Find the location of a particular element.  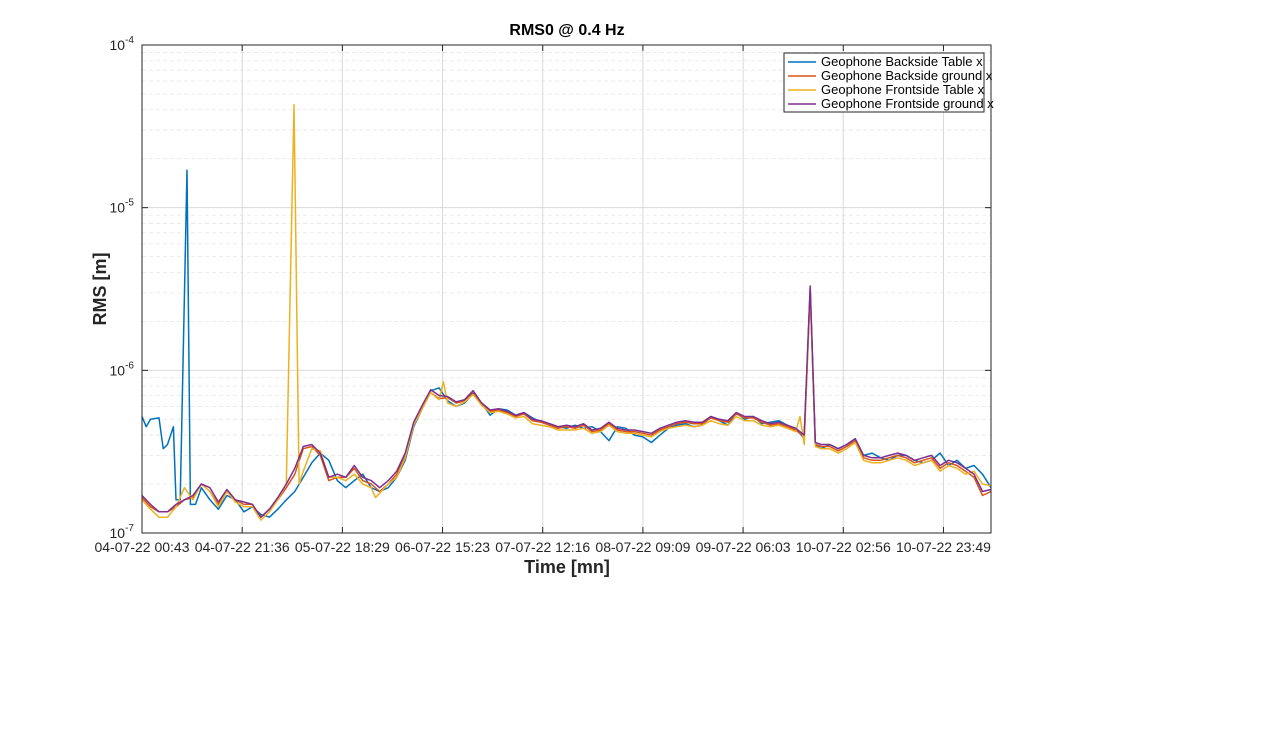

y-tick-label: 10⁻⁶ is located at coordinates (122, 369).